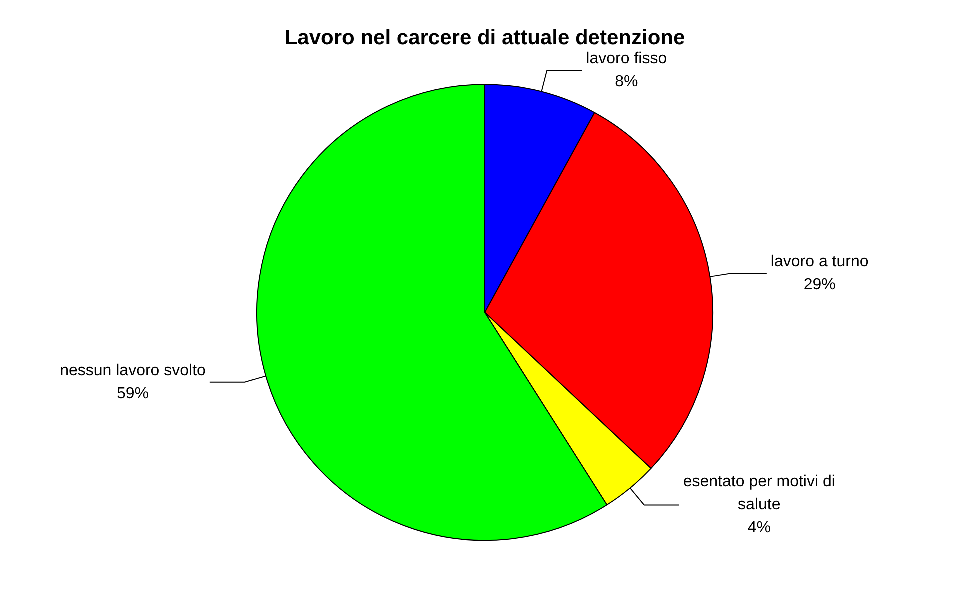  I want to click on slice-label: lavoro fisso, so click(627, 59).